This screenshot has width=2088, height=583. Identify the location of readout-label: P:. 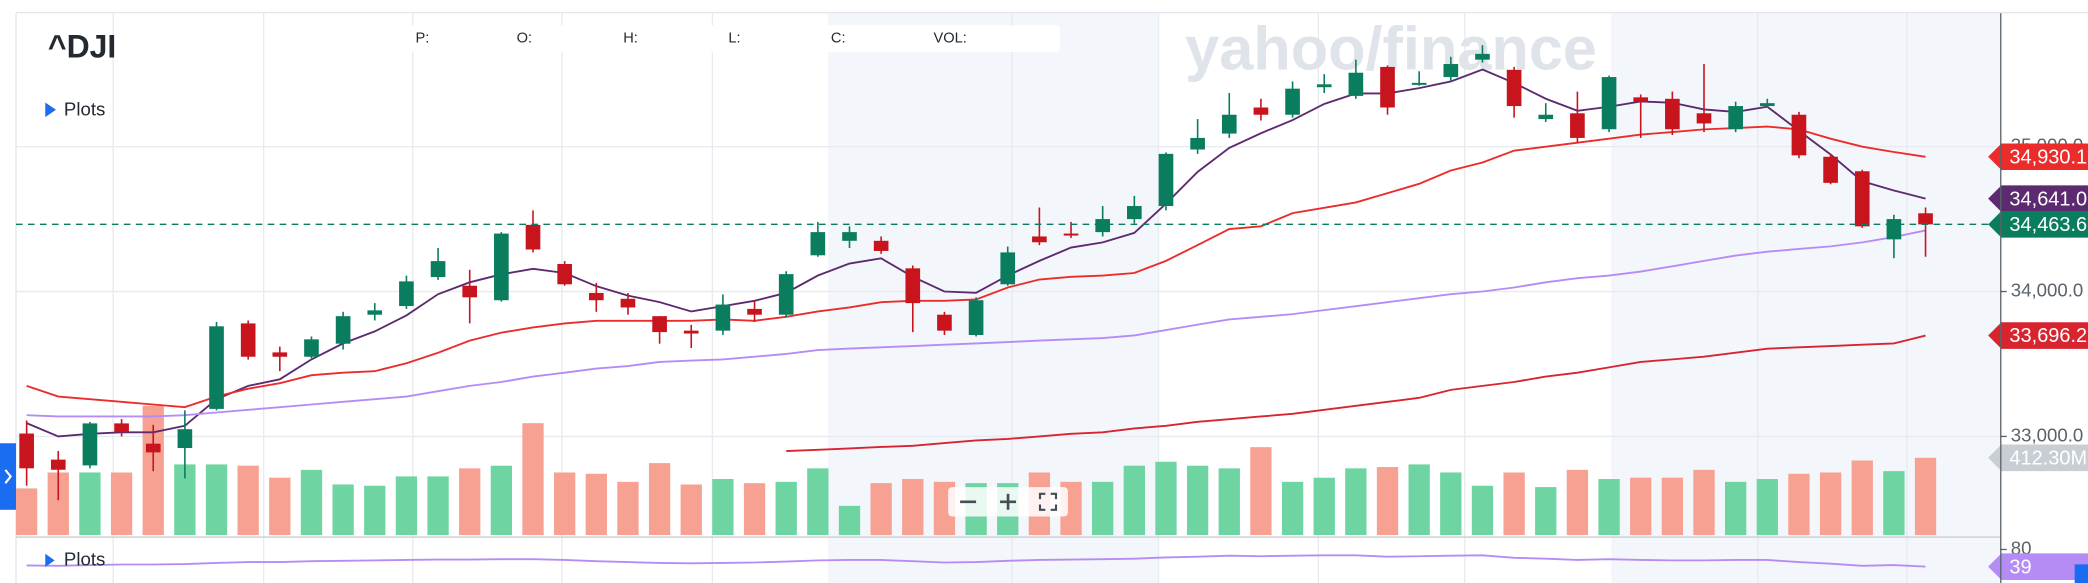
(422, 38).